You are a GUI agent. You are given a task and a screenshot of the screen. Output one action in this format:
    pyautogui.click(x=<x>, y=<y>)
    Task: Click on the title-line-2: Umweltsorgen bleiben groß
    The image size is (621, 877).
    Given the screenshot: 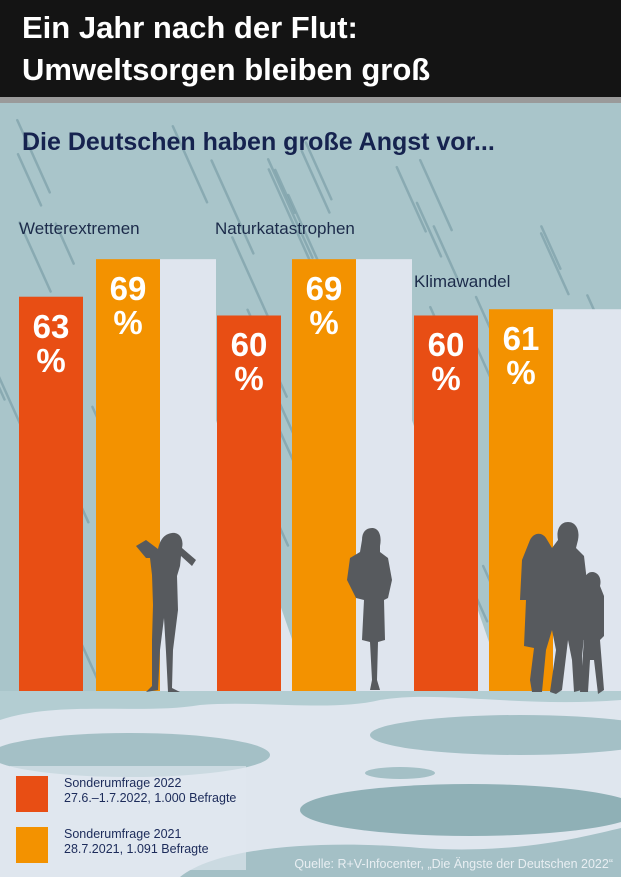 What is the action you would take?
    pyautogui.click(x=226, y=69)
    